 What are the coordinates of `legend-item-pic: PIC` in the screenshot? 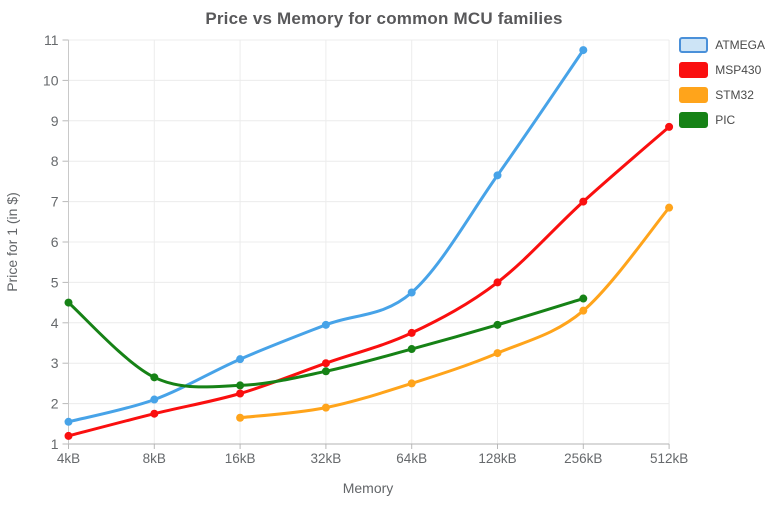 It's located at (722, 120).